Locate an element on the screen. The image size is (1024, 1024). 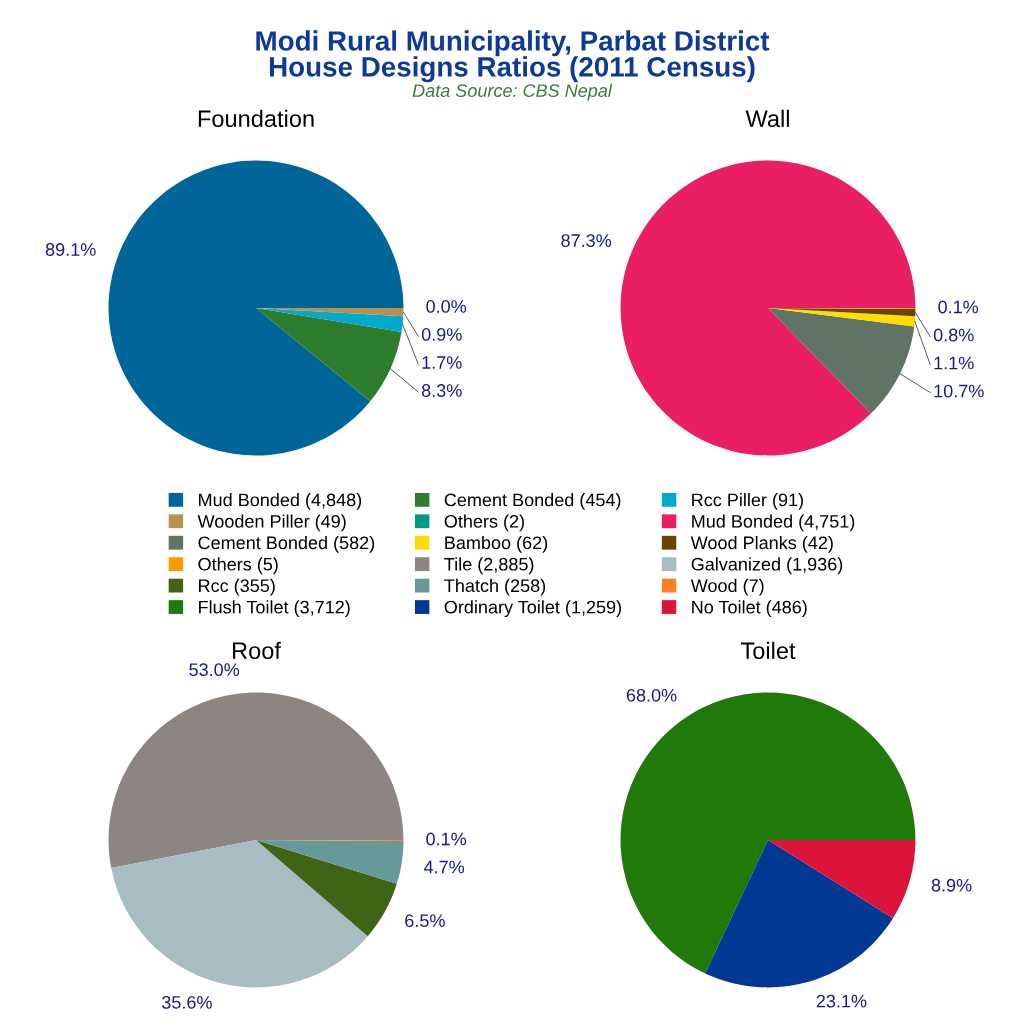
legend-label: Ordinary Toilet (1,259) is located at coordinates (532, 609).